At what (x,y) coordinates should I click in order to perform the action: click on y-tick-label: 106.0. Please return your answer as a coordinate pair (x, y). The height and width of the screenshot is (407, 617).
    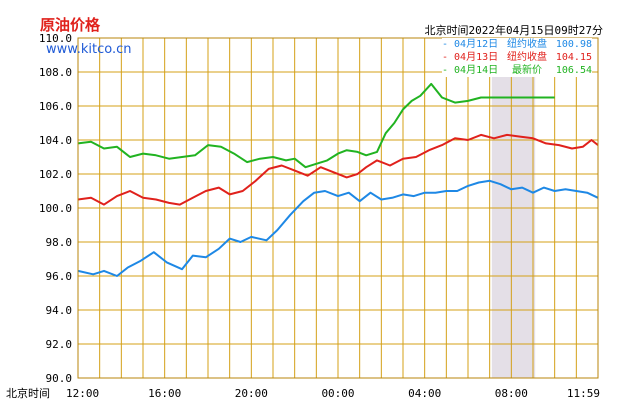
    Looking at the image, I should click on (55, 106).